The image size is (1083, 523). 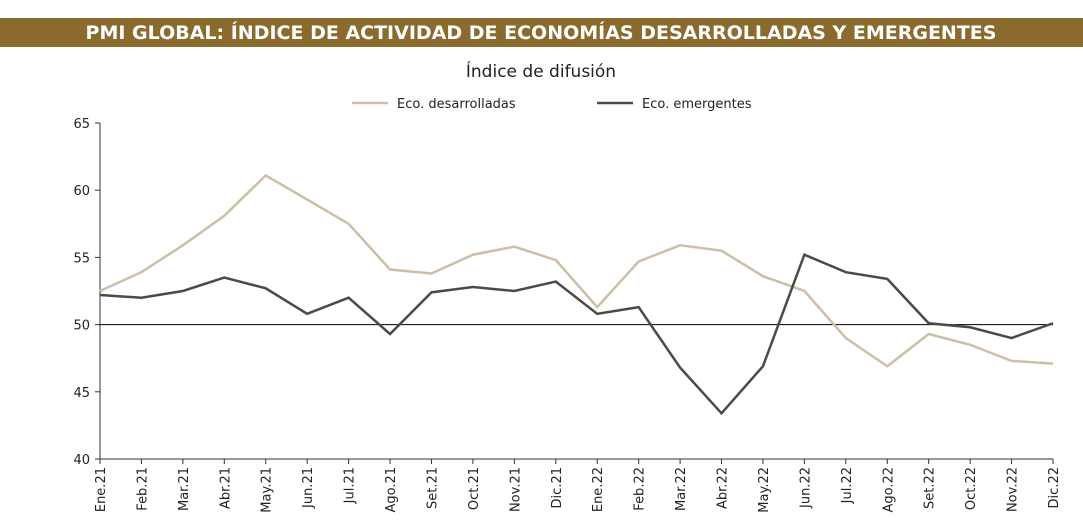 I want to click on x-tick-label: Abr.21, so click(x=225, y=488).